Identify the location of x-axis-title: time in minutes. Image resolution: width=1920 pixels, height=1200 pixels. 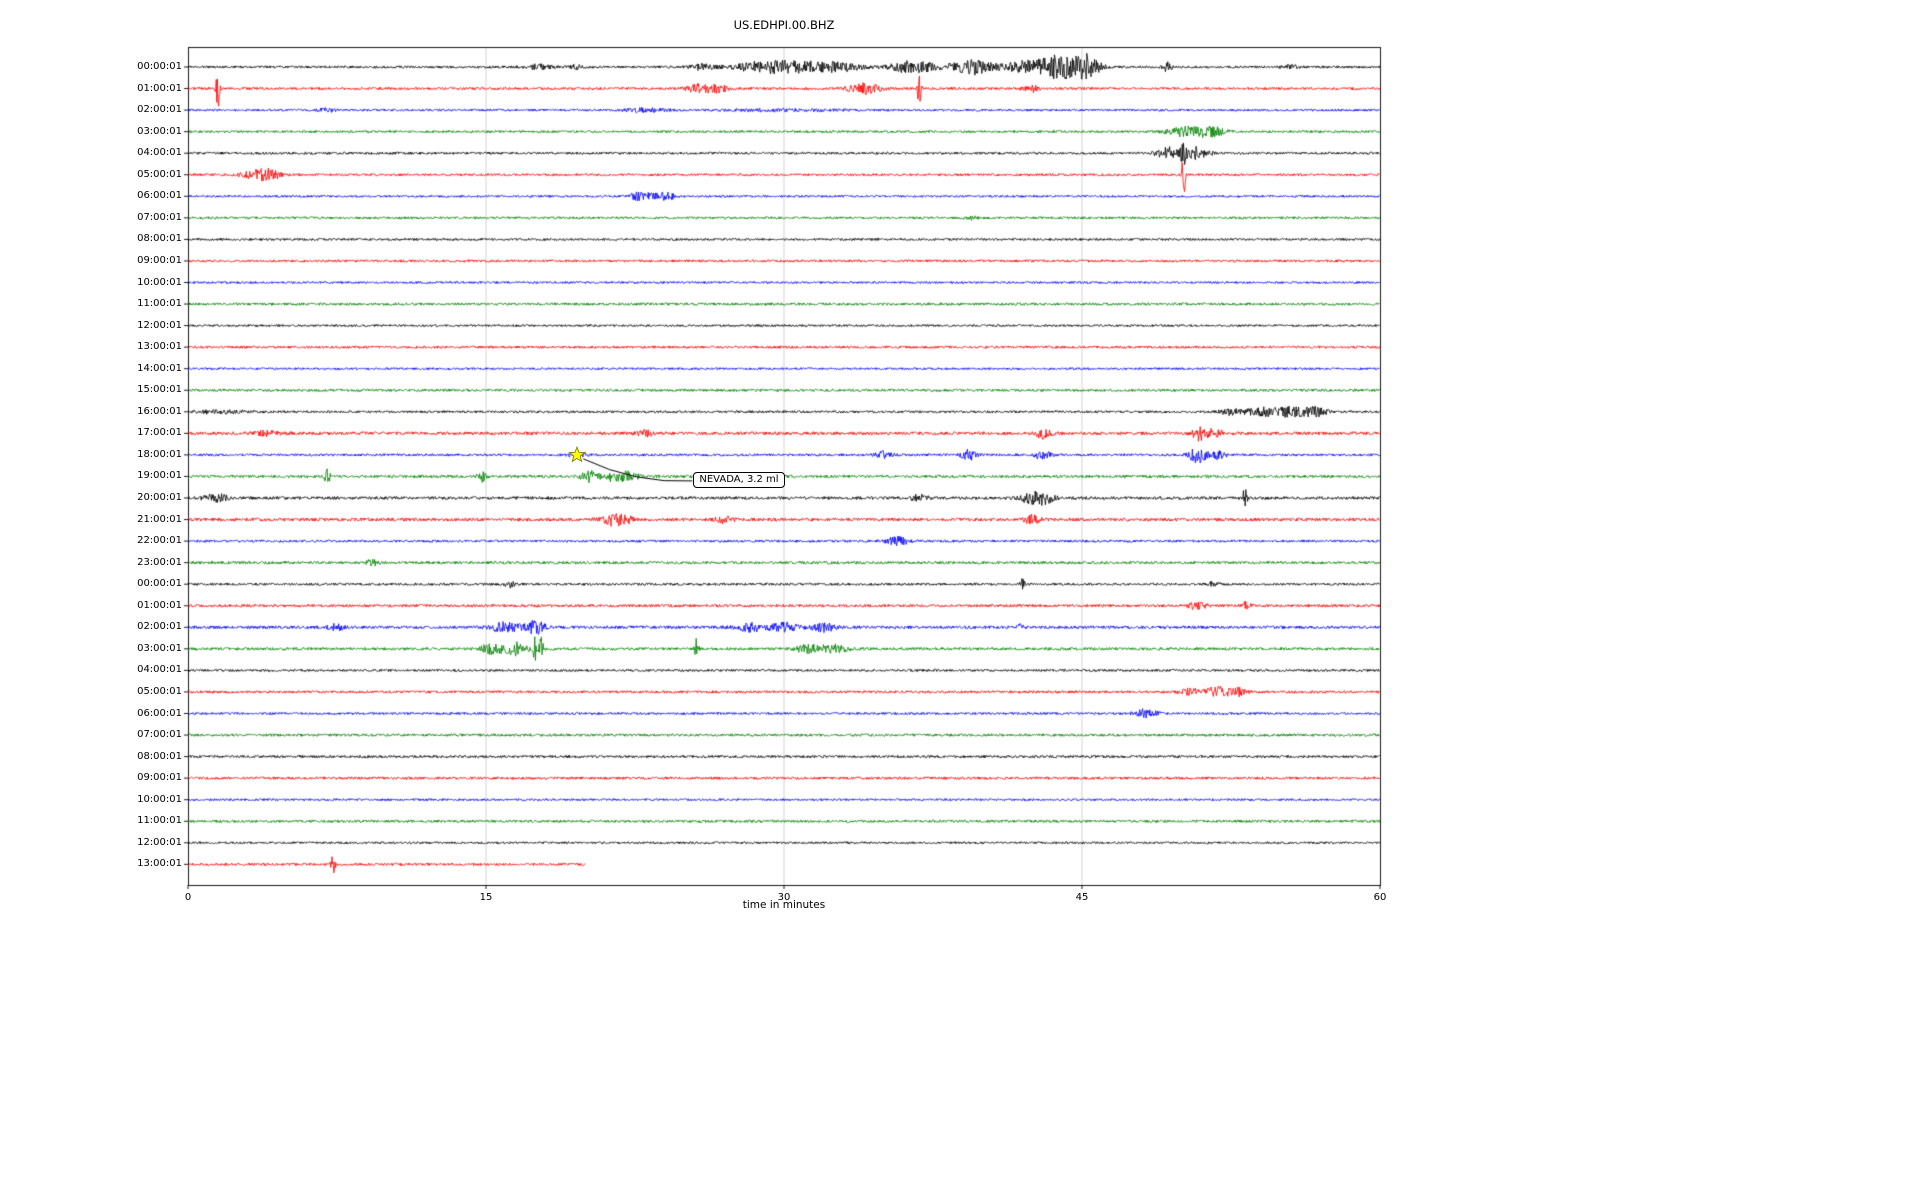
(784, 905).